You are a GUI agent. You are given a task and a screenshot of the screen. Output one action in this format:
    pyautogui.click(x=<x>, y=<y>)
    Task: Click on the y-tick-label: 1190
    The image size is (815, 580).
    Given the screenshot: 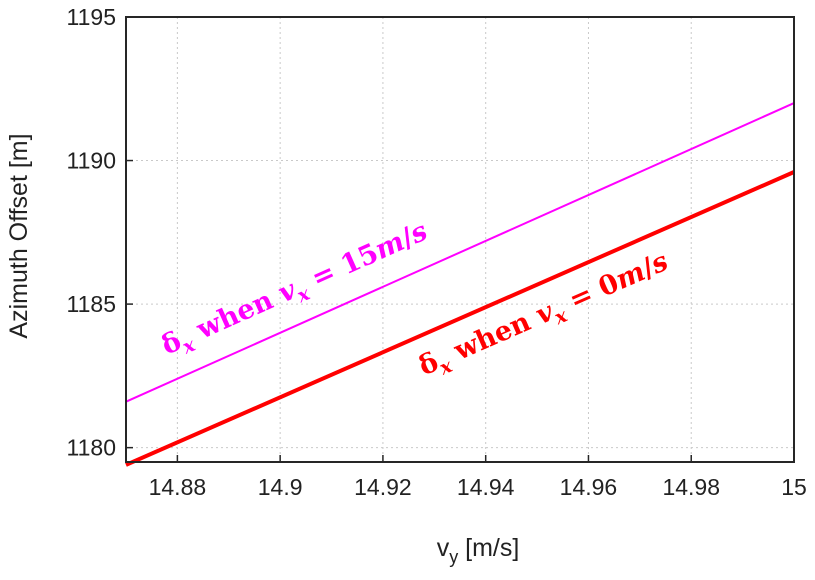 What is the action you would take?
    pyautogui.click(x=91, y=161)
    